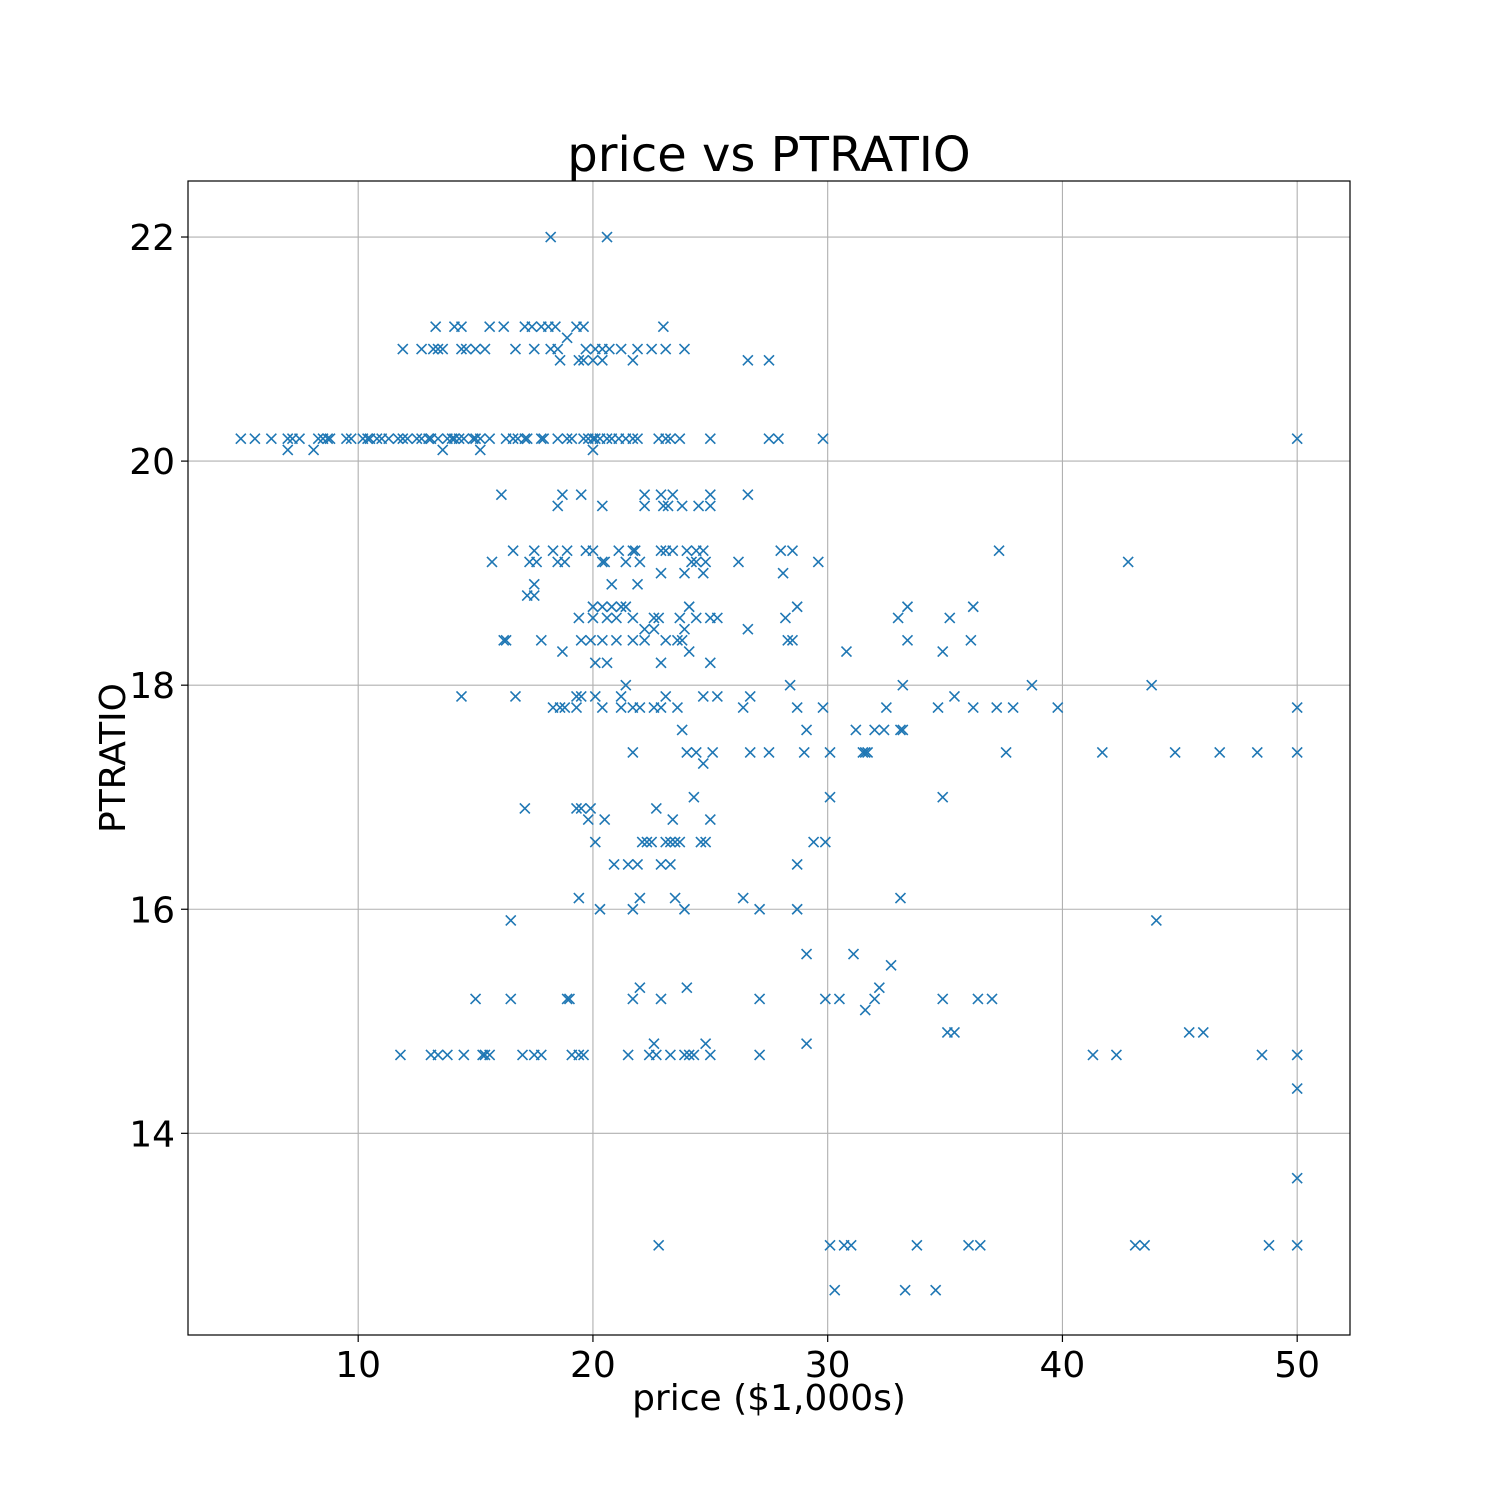 Image resolution: width=1500 pixels, height=1504 pixels. What do you see at coordinates (828, 1365) in the screenshot?
I see `x-tick-label: 30` at bounding box center [828, 1365].